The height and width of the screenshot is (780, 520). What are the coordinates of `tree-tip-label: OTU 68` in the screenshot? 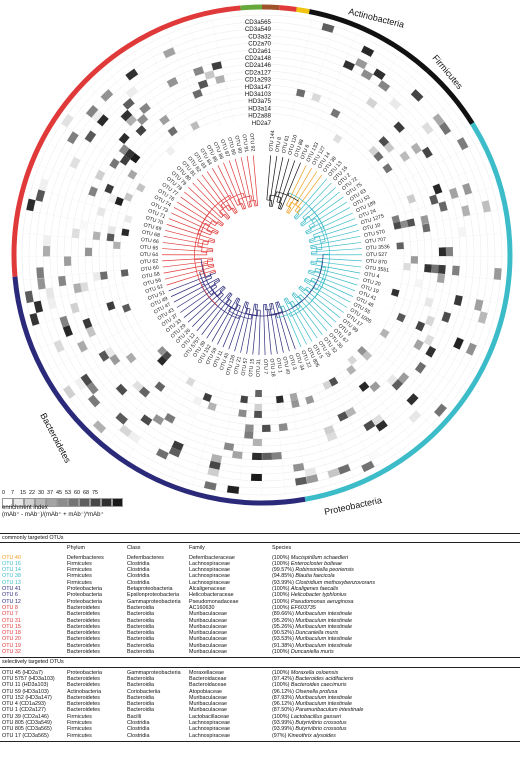 It's located at (150, 234).